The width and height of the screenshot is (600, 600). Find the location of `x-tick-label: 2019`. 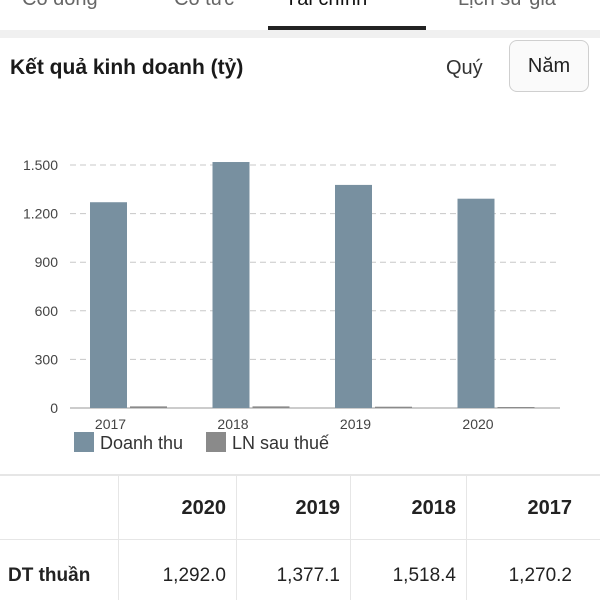

x-tick-label: 2019 is located at coordinates (355, 424).